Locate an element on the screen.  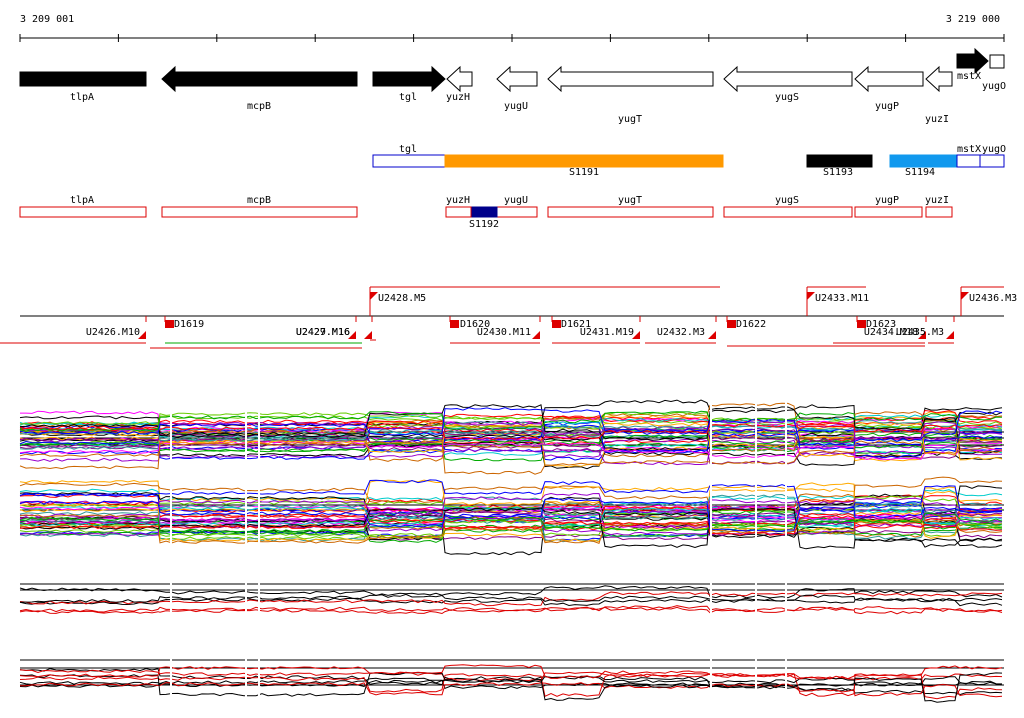
segment-label: yugU is located at coordinates (516, 200).